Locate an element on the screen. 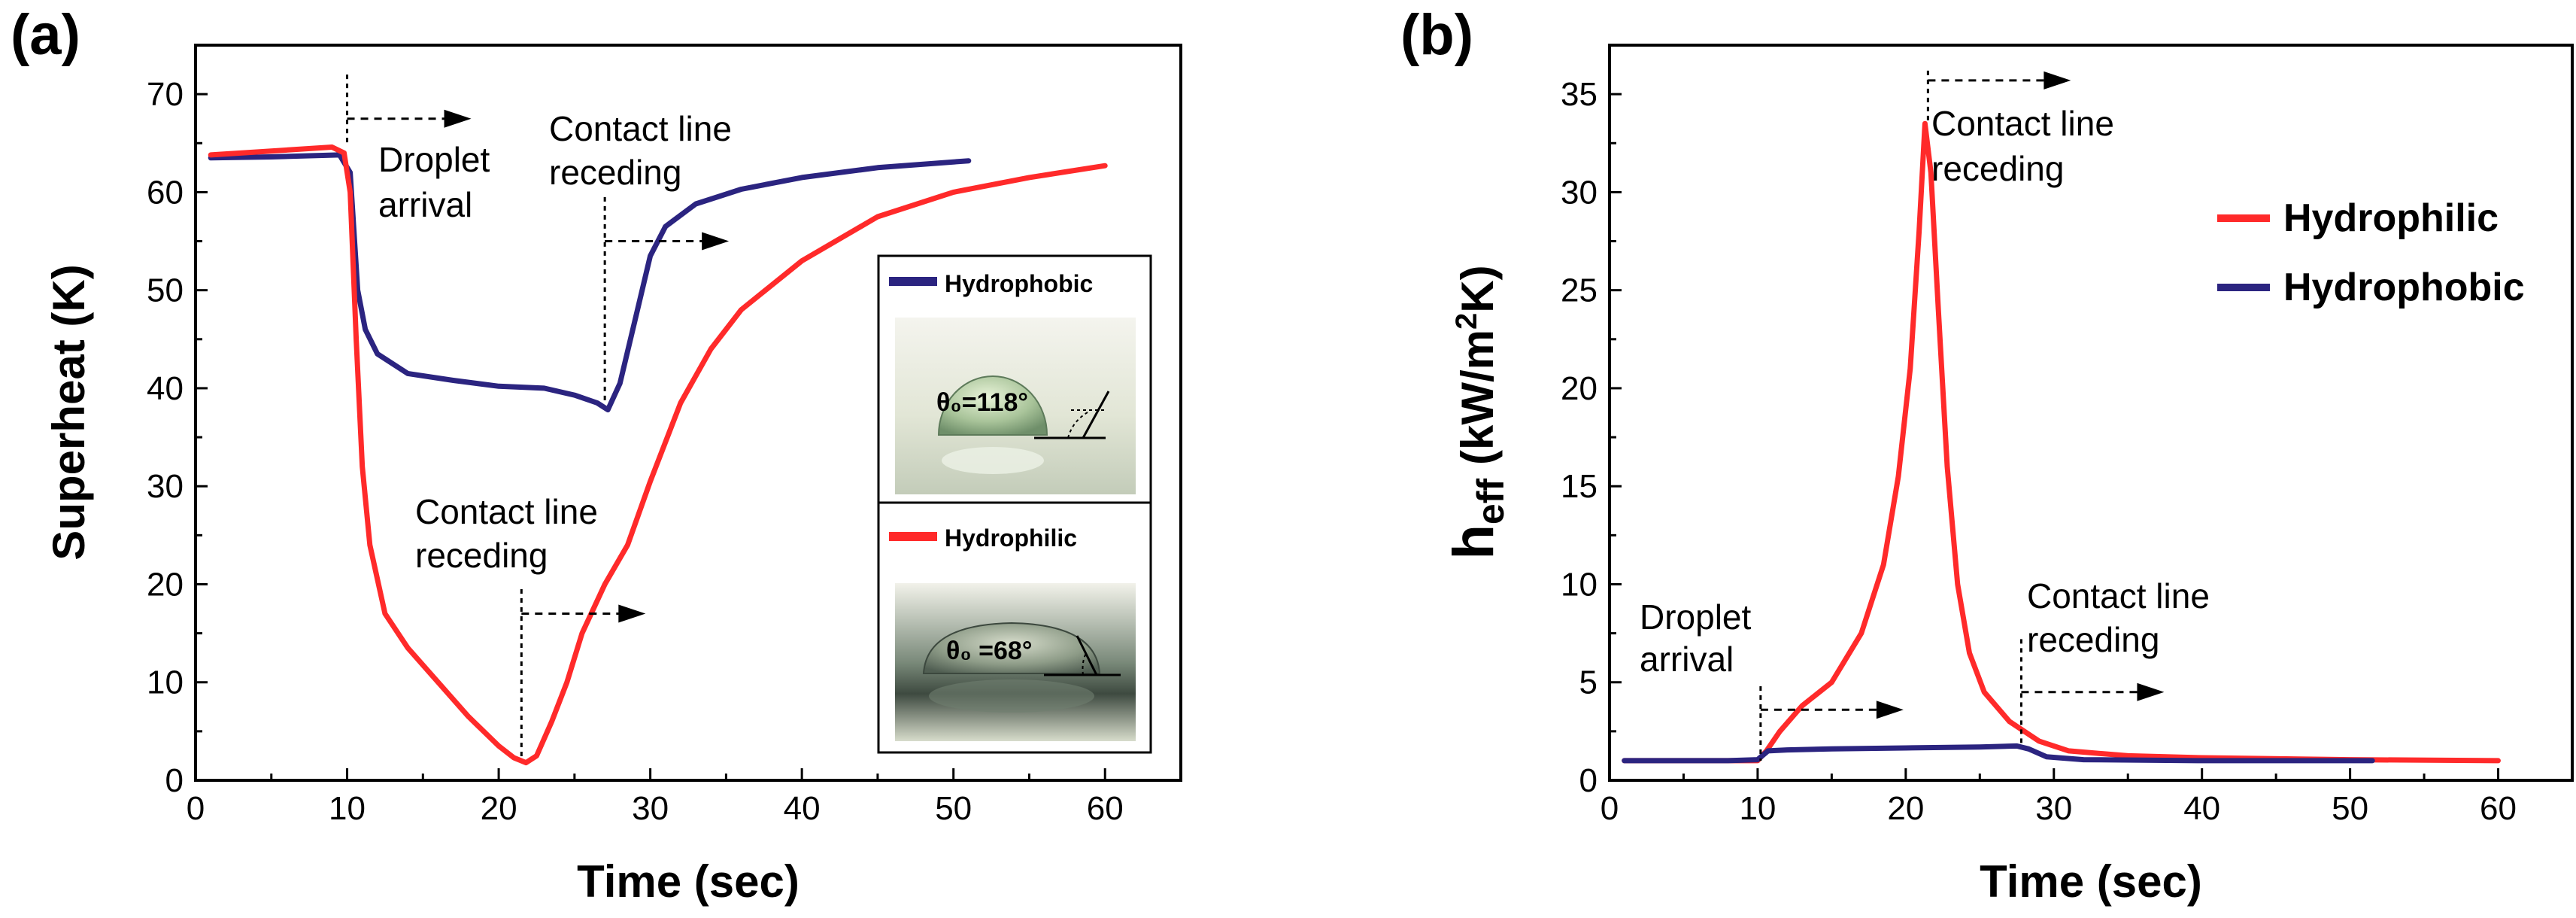  hydrophilic-droplet is located at coordinates (1011, 648).